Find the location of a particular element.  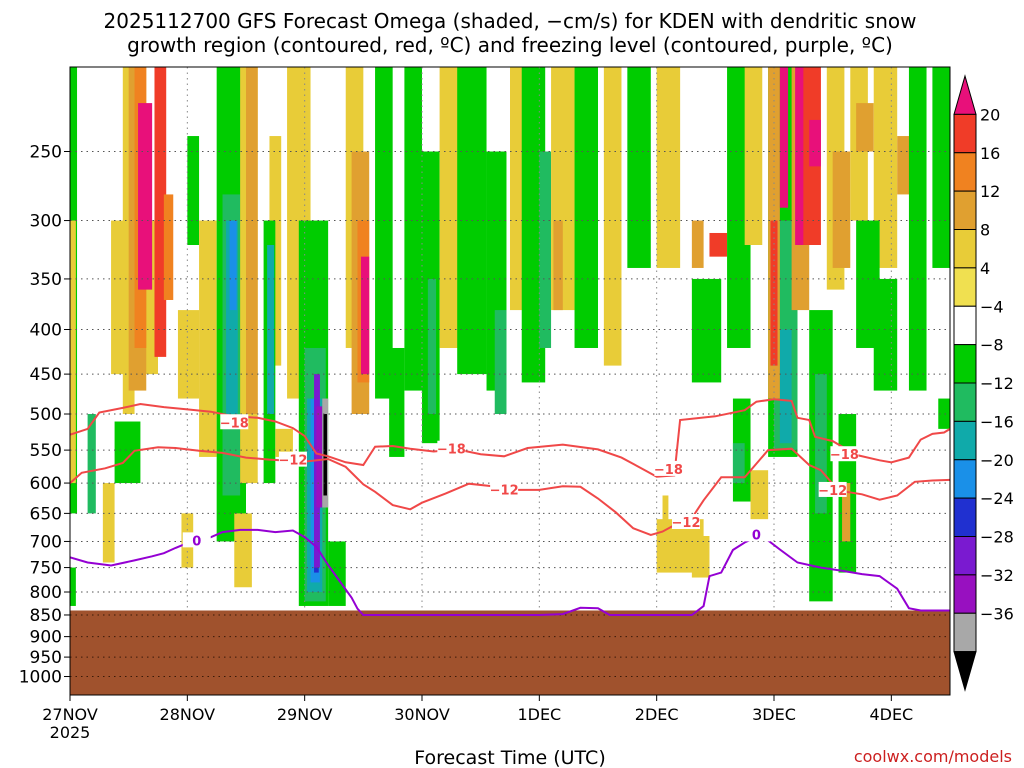

y-tick-label: 800 is located at coordinates (46, 593).